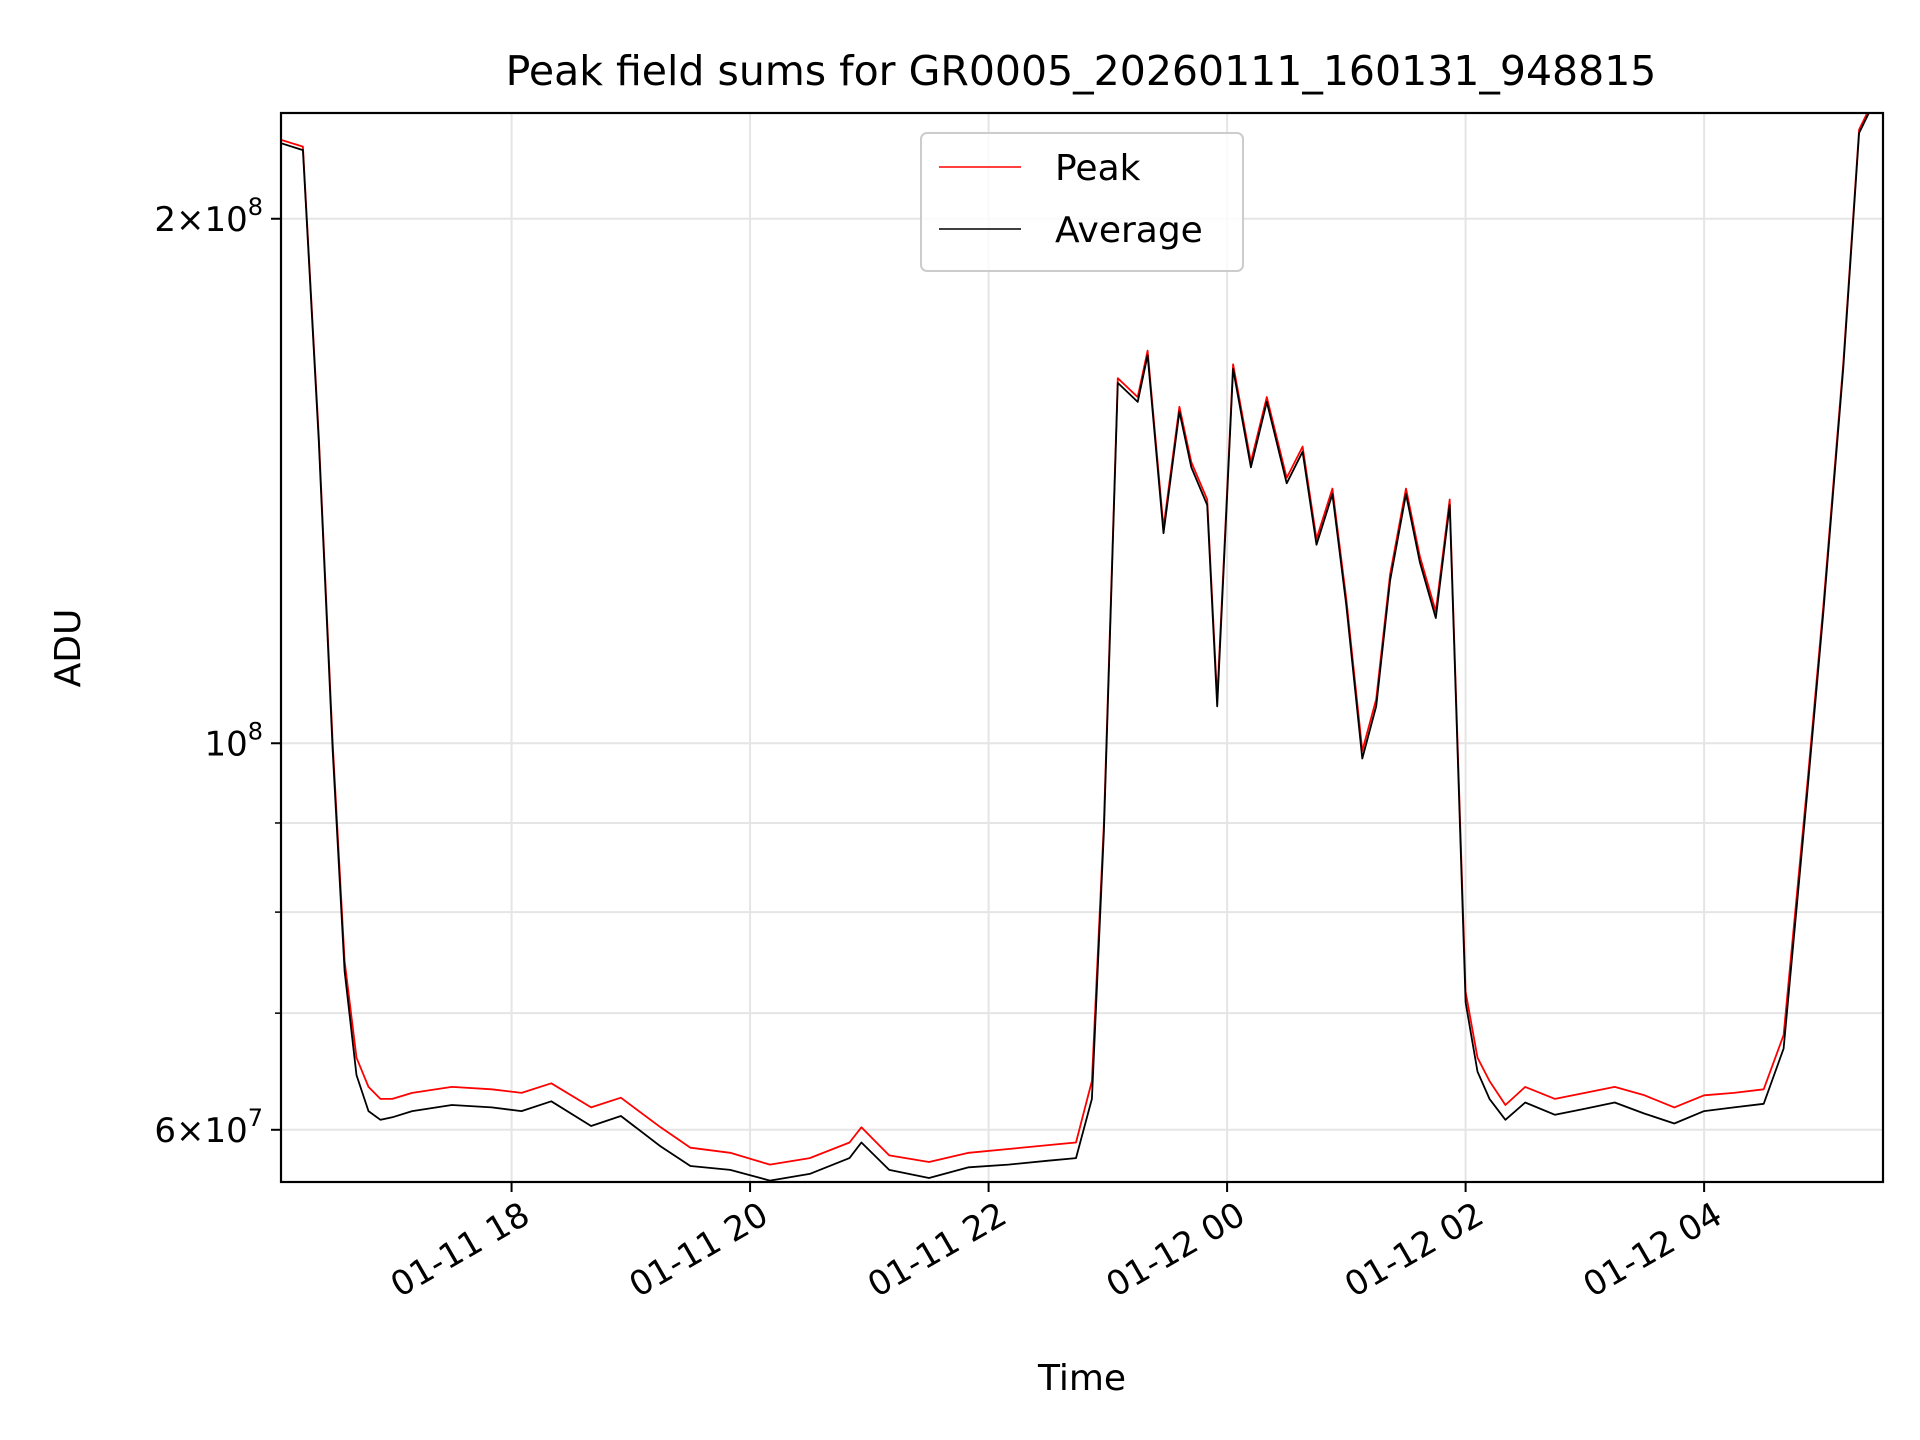  Describe the element at coordinates (1129, 230) in the screenshot. I see `legend-label-average: Average` at that location.